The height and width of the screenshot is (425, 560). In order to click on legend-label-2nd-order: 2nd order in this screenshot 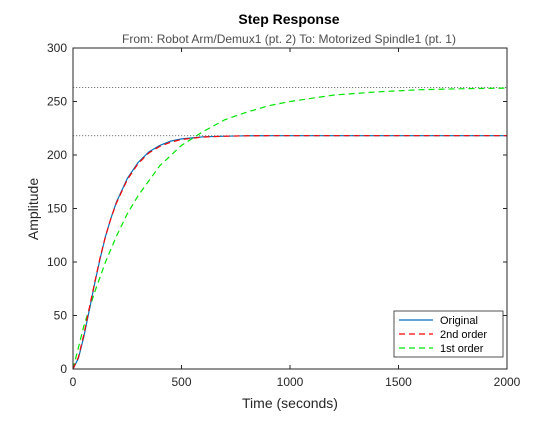, I will do `click(463, 335)`.